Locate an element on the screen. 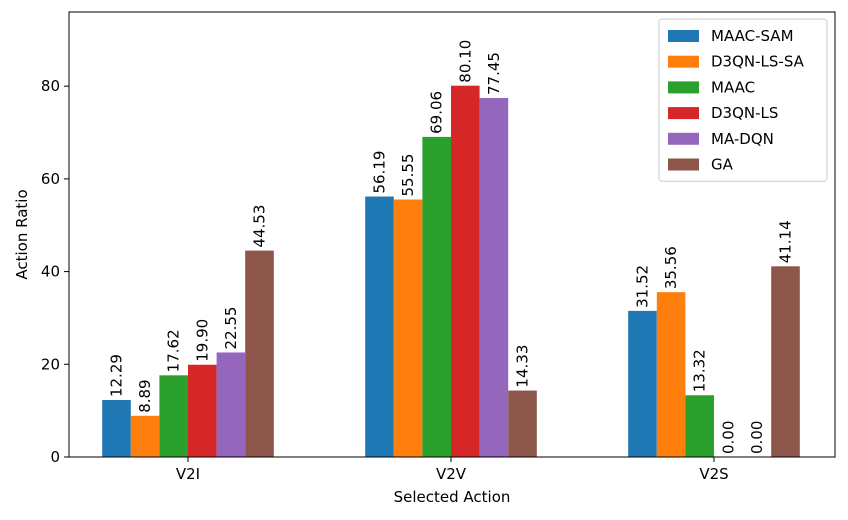 The image size is (848, 520). bar-maac-sam-v2i is located at coordinates (116, 428).